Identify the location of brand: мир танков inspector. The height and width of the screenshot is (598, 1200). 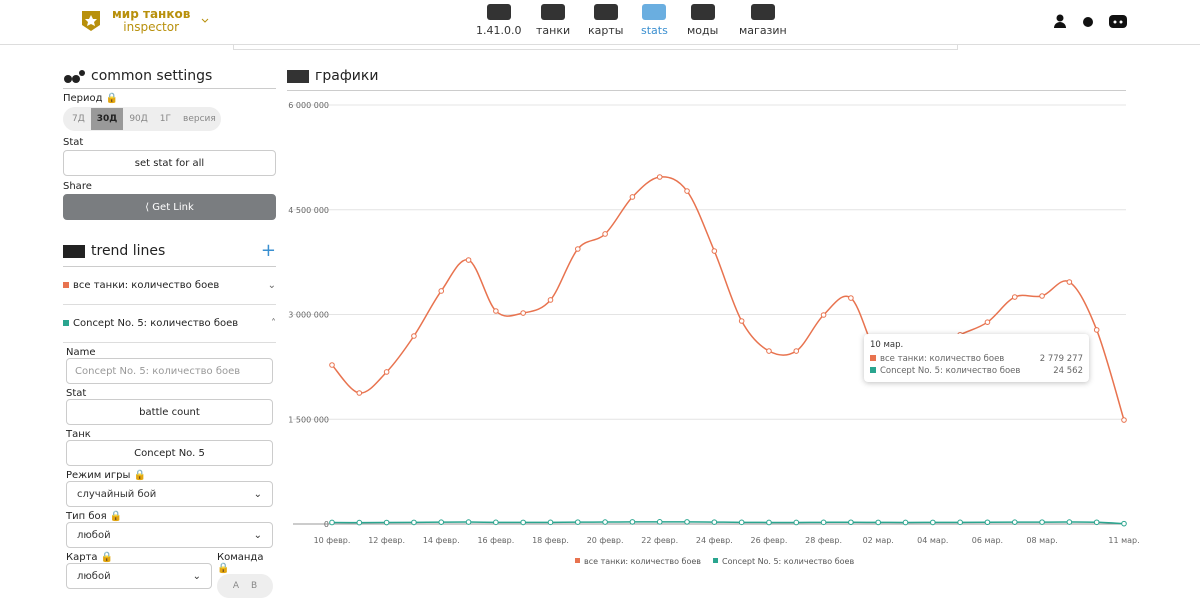
(145, 21).